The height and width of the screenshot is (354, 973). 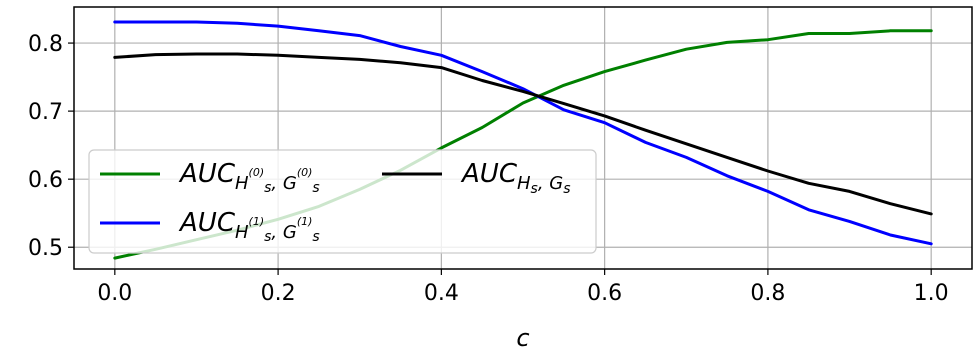 I want to click on x-tick-label: 1.0, so click(x=931, y=293).